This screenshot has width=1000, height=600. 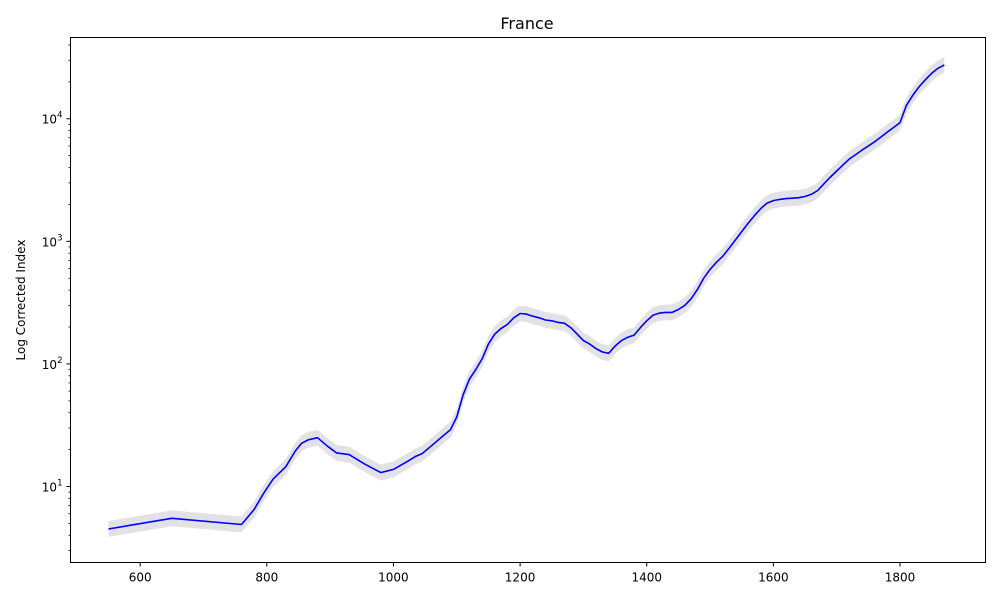 I want to click on y-axis: 10¹ 10² 10³ 10⁴, so click(x=56, y=298).